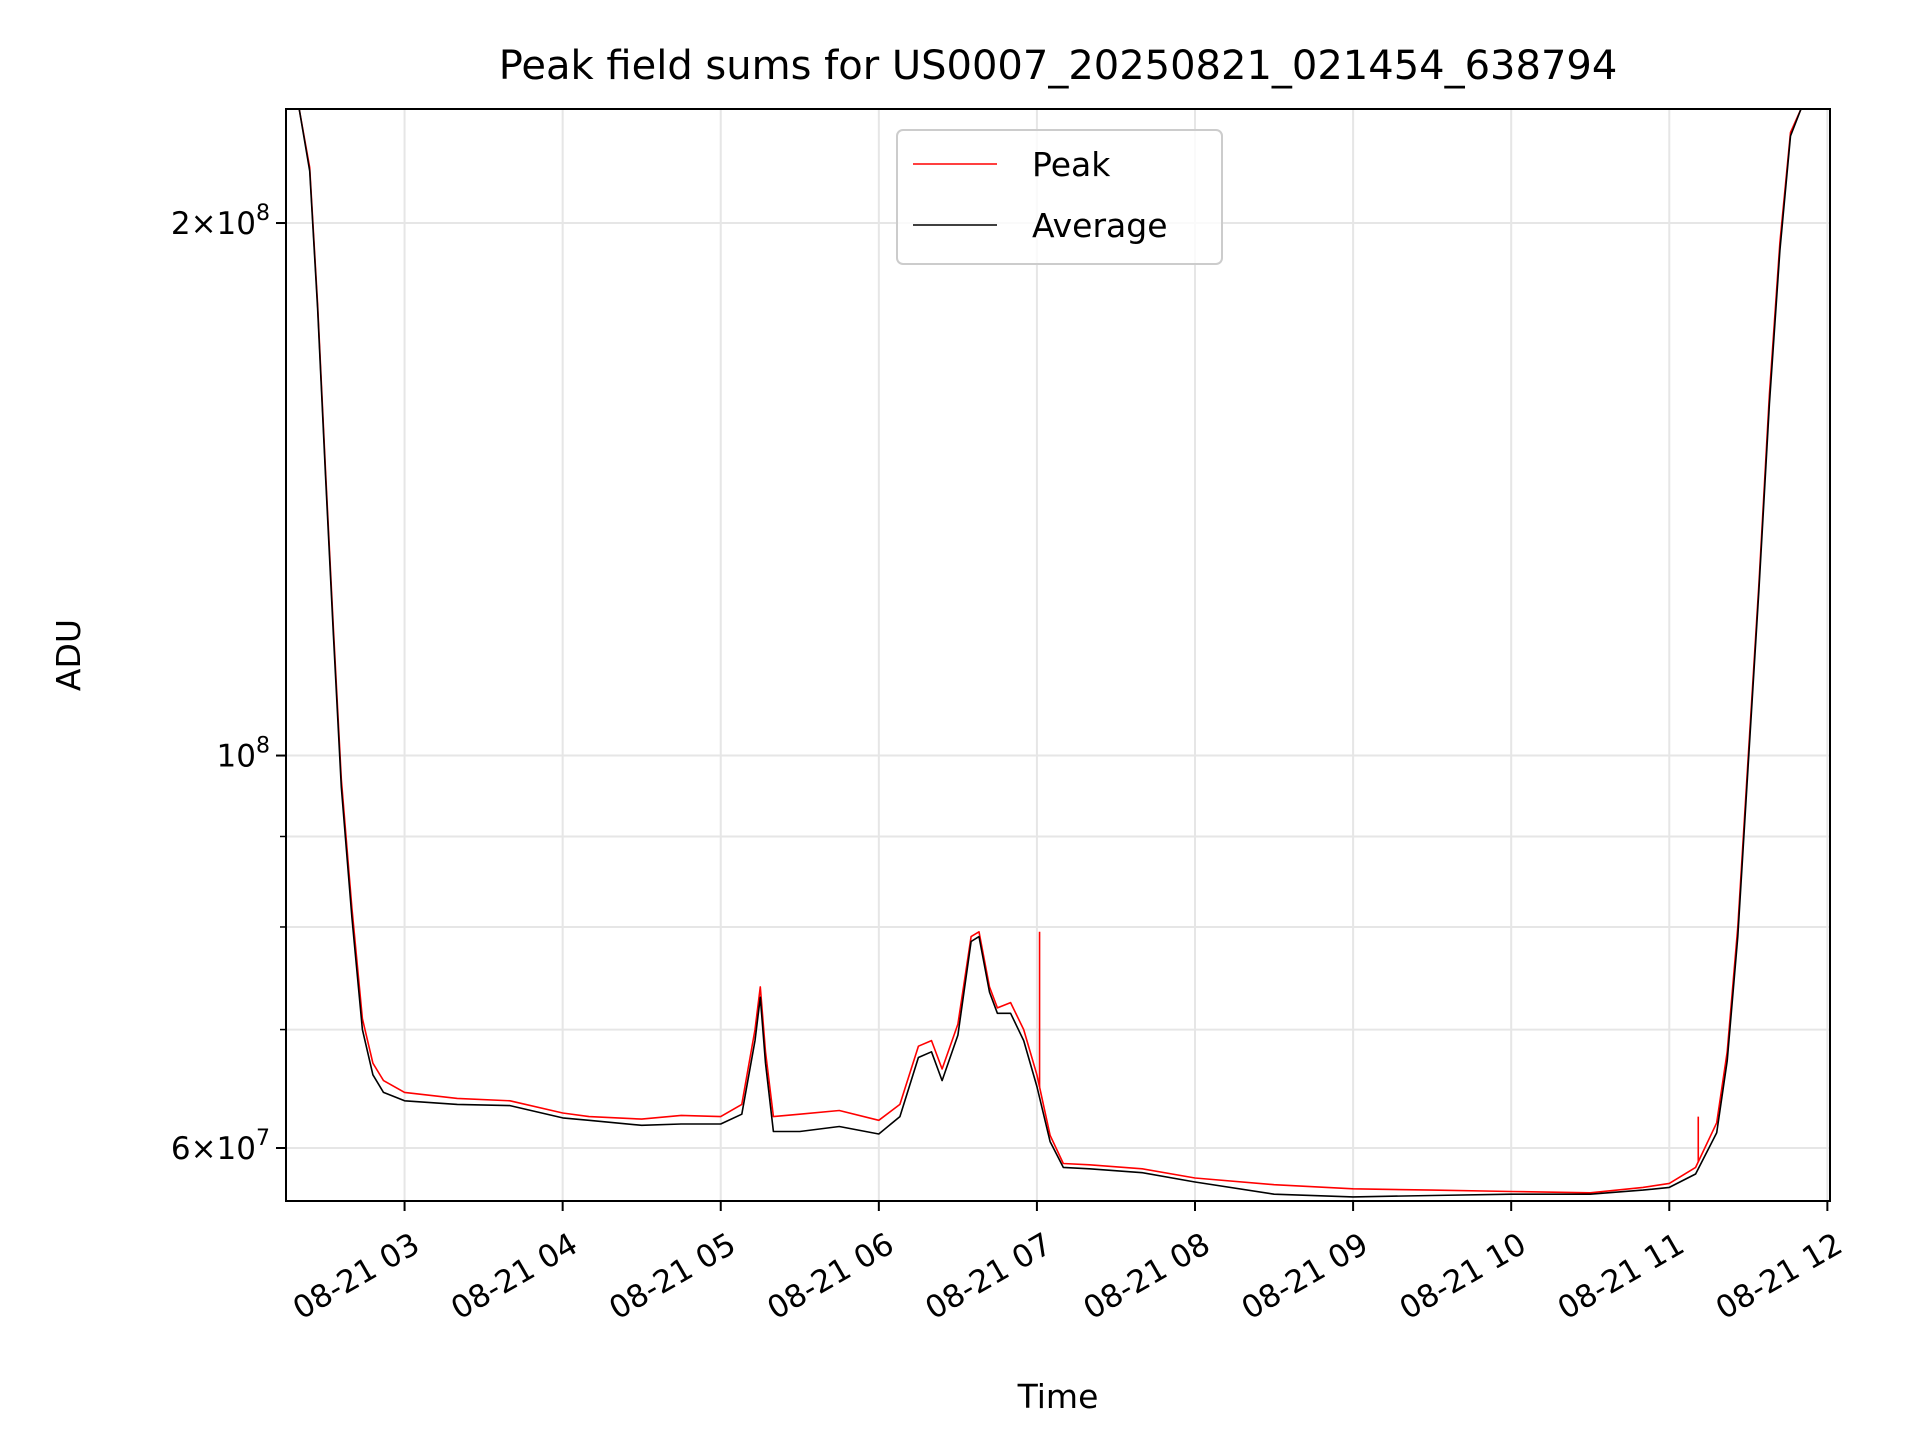 This screenshot has width=1920, height=1440. What do you see at coordinates (228, 684) in the screenshot?
I see `y-axis-ticks: 6×107 108 2×108` at bounding box center [228, 684].